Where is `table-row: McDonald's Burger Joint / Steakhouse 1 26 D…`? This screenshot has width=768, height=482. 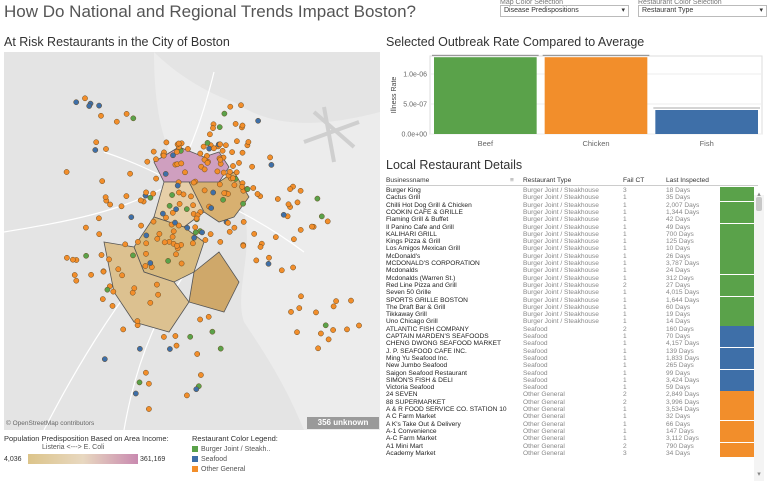 table-row: McDonald's Burger Joint / Steakhouse 1 26 D… is located at coordinates (572, 256).